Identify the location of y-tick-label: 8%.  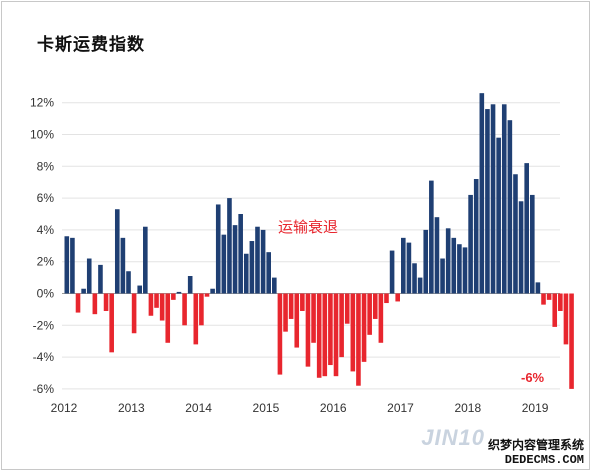
(46, 166).